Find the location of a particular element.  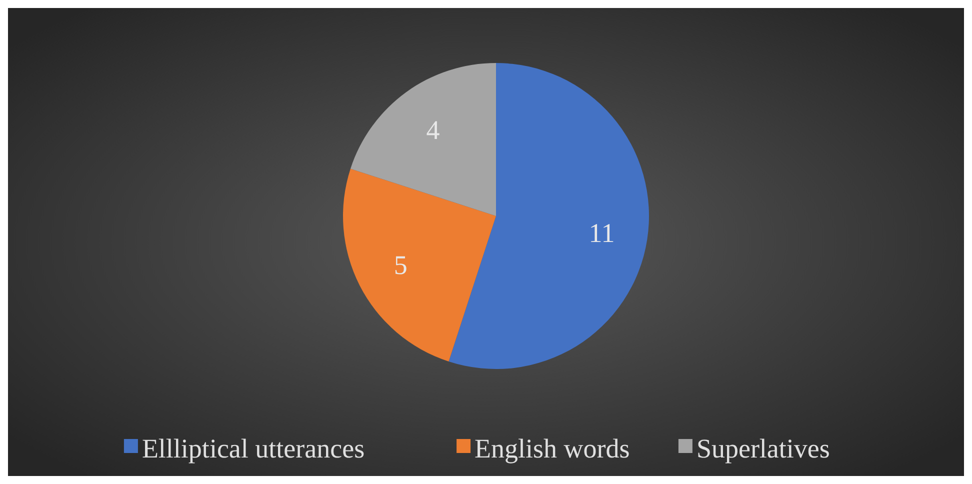

legend-label: Ellliptical utterances is located at coordinates (253, 448).